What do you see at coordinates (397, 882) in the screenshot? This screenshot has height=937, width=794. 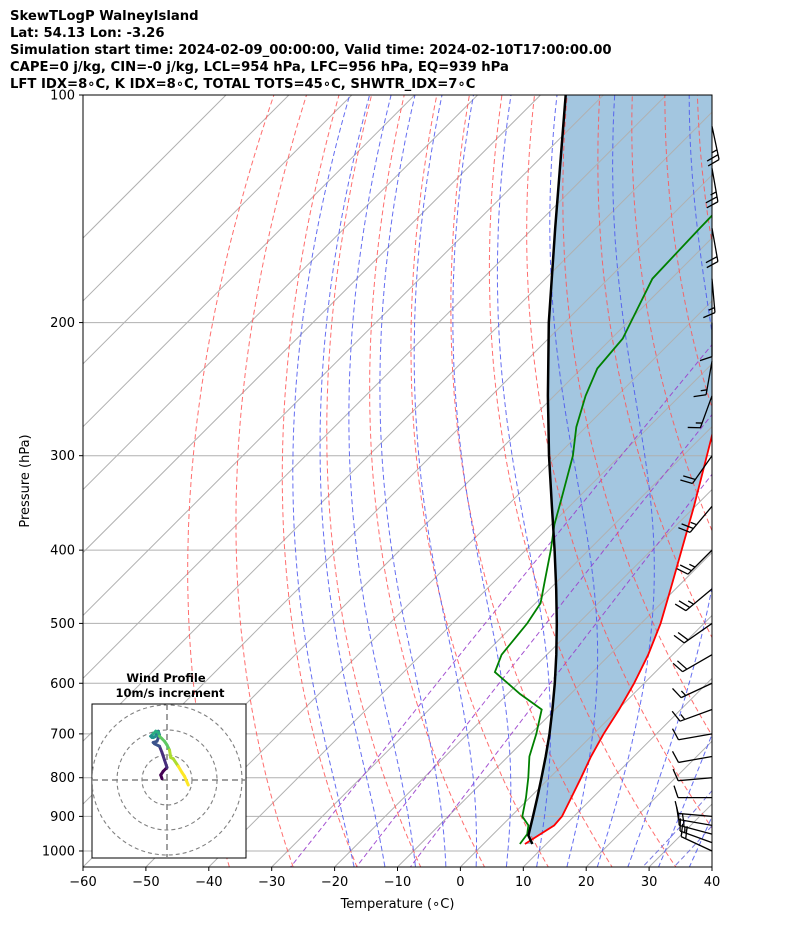 I see `x-tick-label: −10` at bounding box center [397, 882].